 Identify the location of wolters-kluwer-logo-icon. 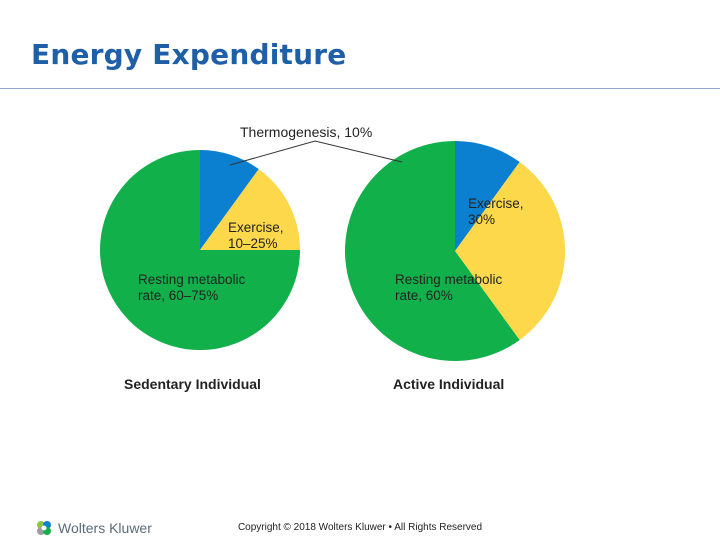
(44, 528).